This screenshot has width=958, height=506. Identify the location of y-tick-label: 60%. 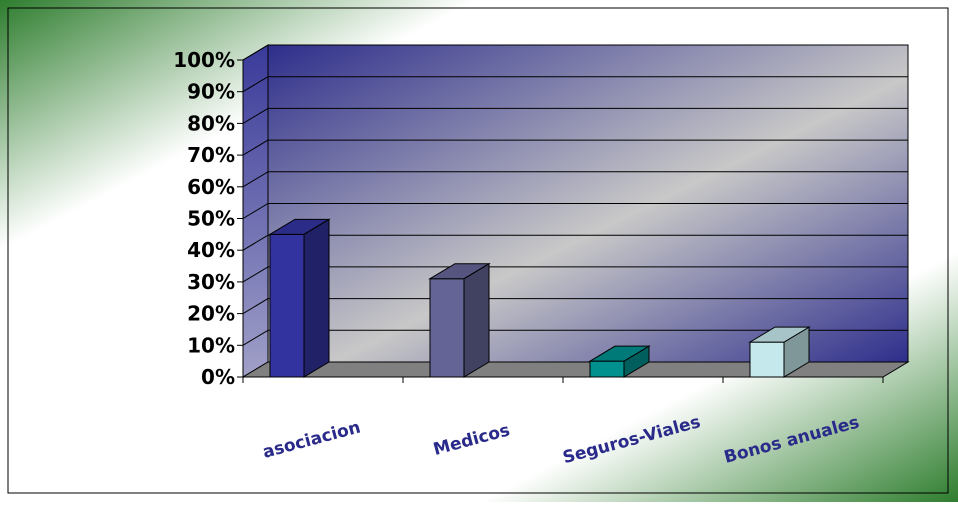
(211, 187).